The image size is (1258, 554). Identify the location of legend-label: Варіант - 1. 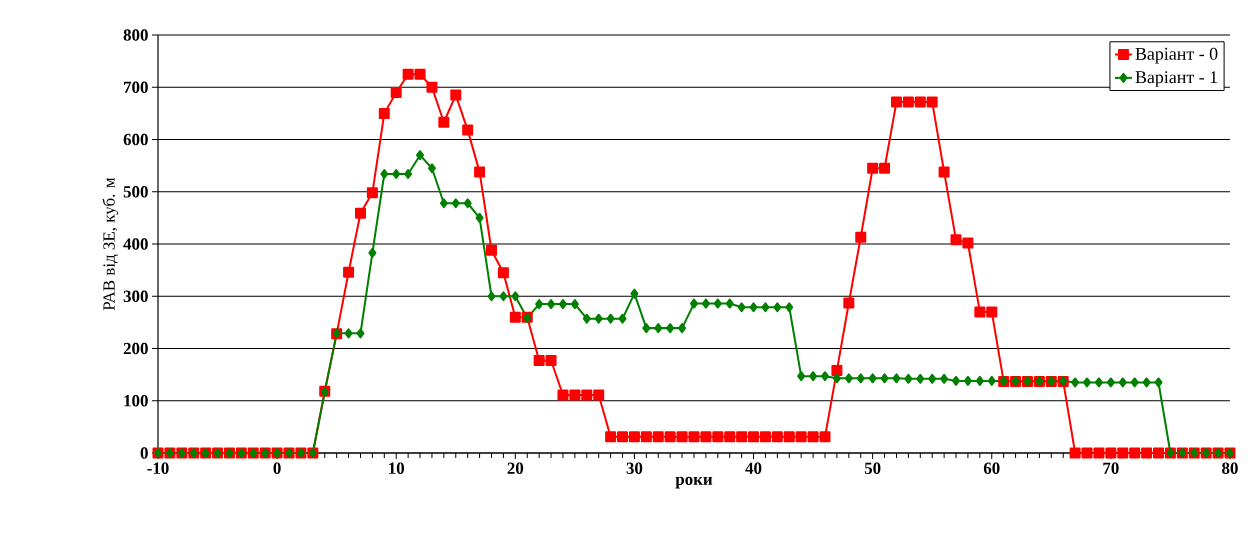
(1176, 79).